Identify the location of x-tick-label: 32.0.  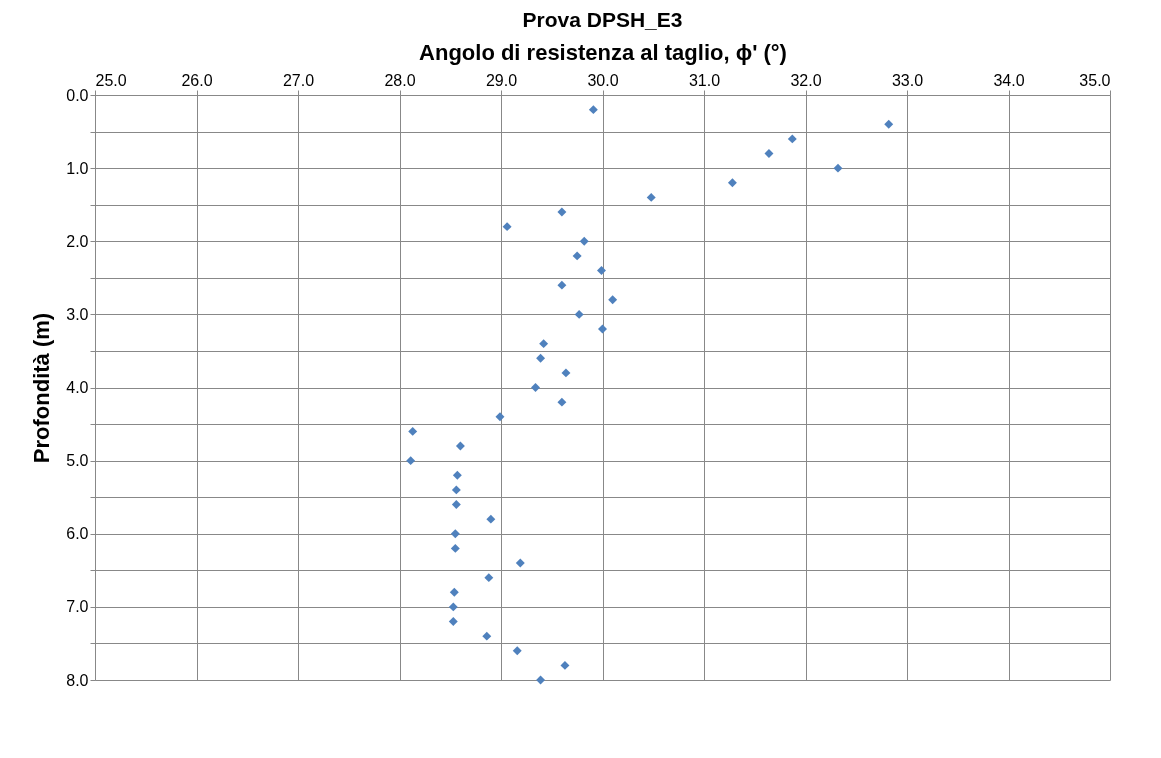
(806, 80).